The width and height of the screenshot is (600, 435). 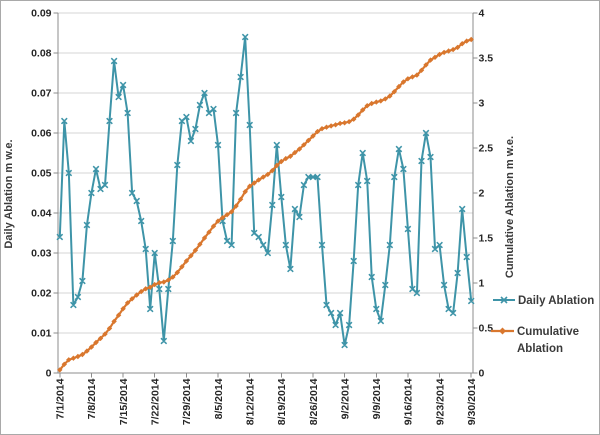 I want to click on x-tick-label: 9/23/2014, so click(x=440, y=401).